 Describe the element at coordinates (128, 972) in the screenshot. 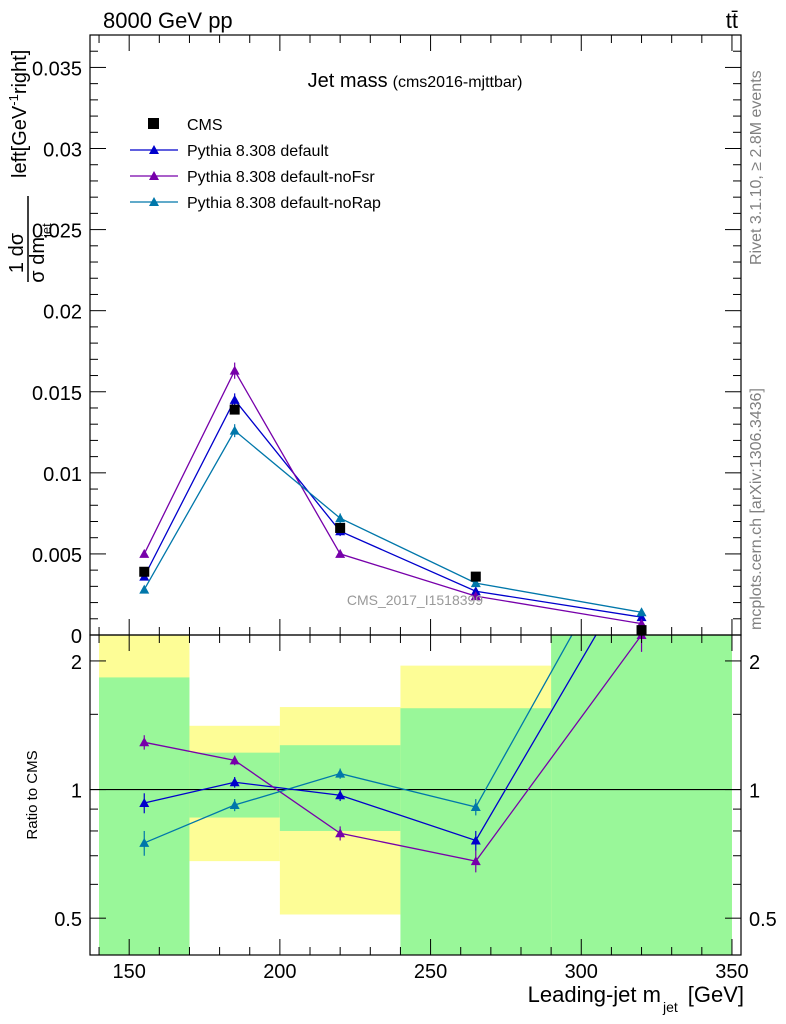

I see `x-tick-label: 150` at that location.